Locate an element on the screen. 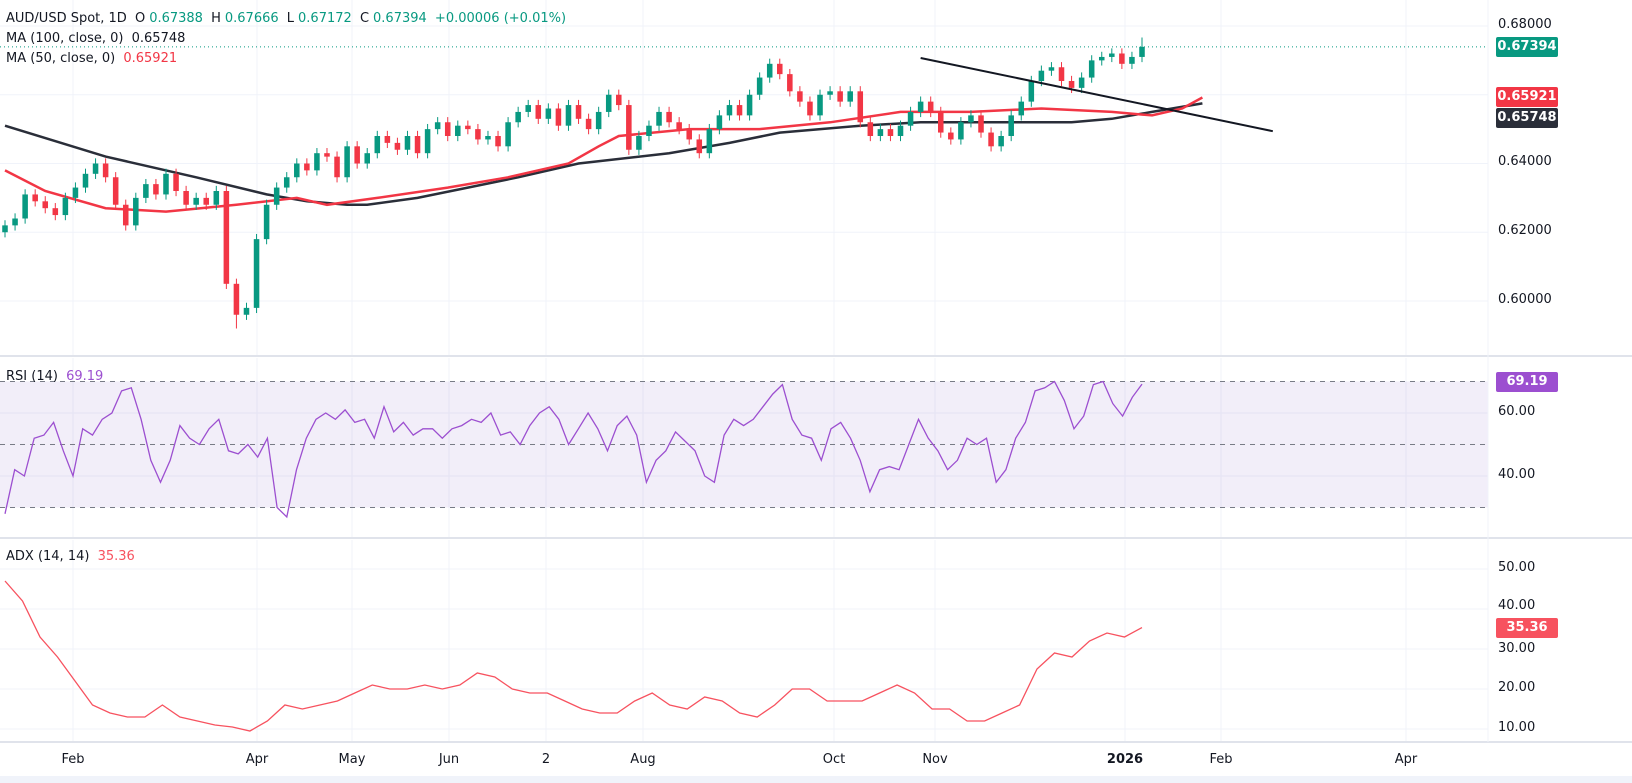  moving-averages is located at coordinates (603, 154).